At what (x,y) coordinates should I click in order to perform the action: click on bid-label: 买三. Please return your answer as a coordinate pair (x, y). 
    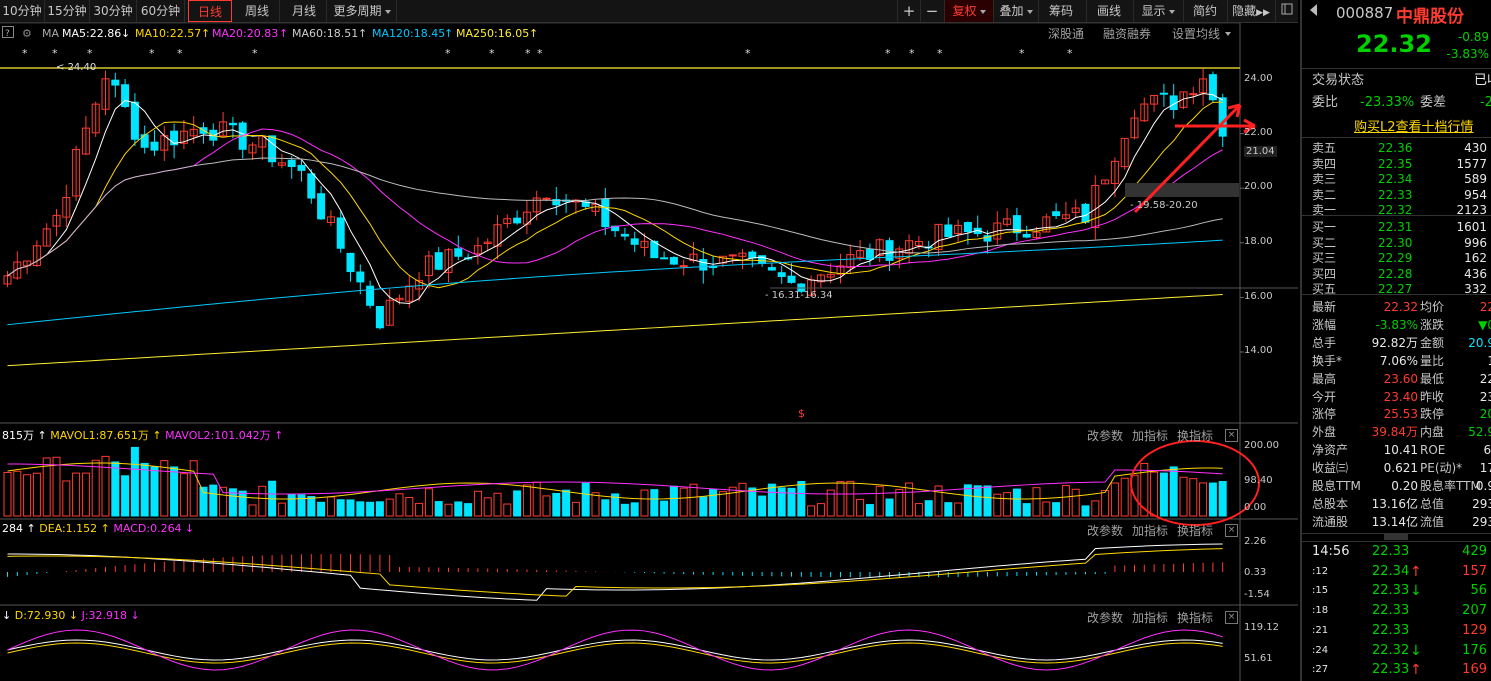
    Looking at the image, I should click on (1324, 258).